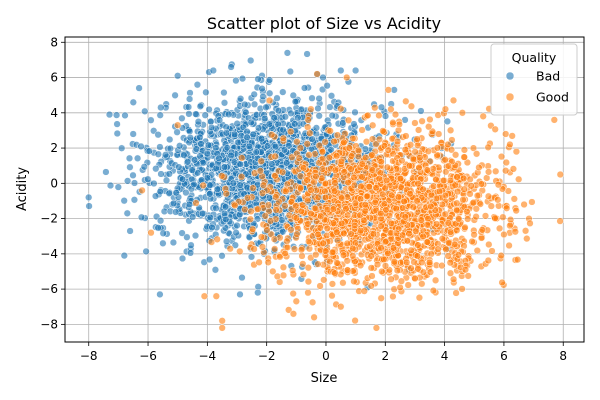  I want to click on legend-marker-bad, so click(510, 76).